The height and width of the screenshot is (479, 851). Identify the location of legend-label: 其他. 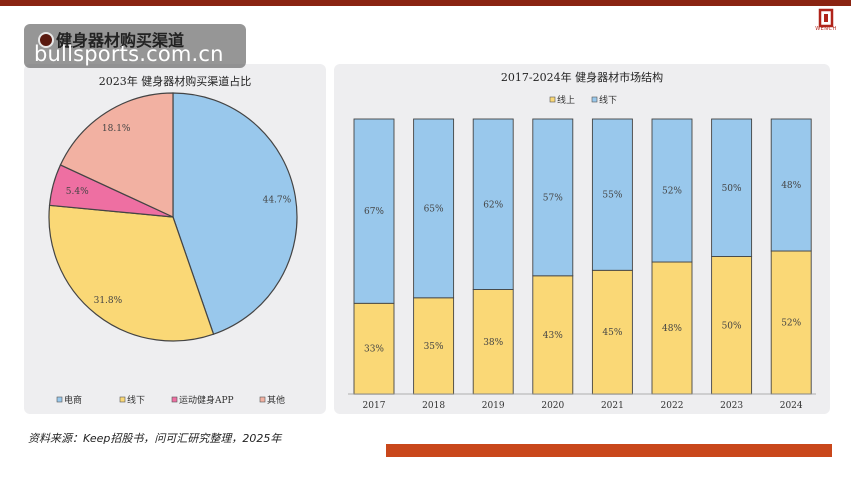
(276, 400).